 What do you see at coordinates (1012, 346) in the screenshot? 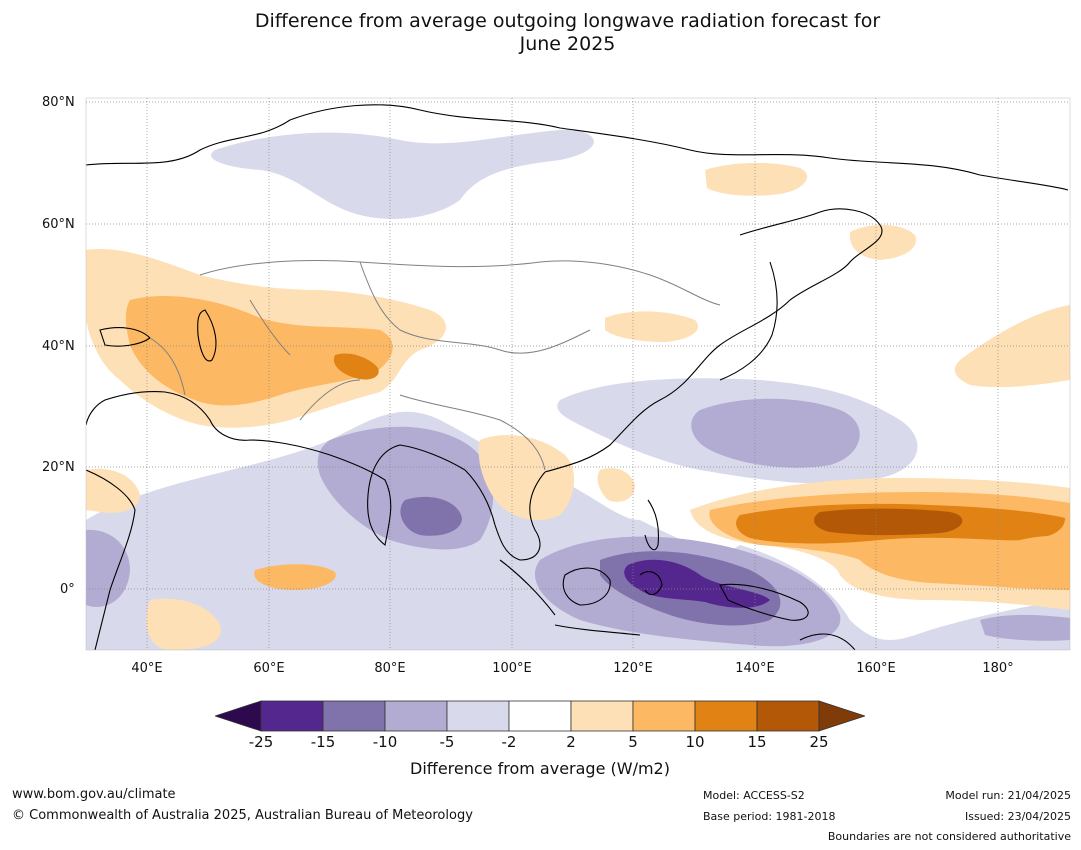
I see `light-orange-area-north-pacific` at bounding box center [1012, 346].